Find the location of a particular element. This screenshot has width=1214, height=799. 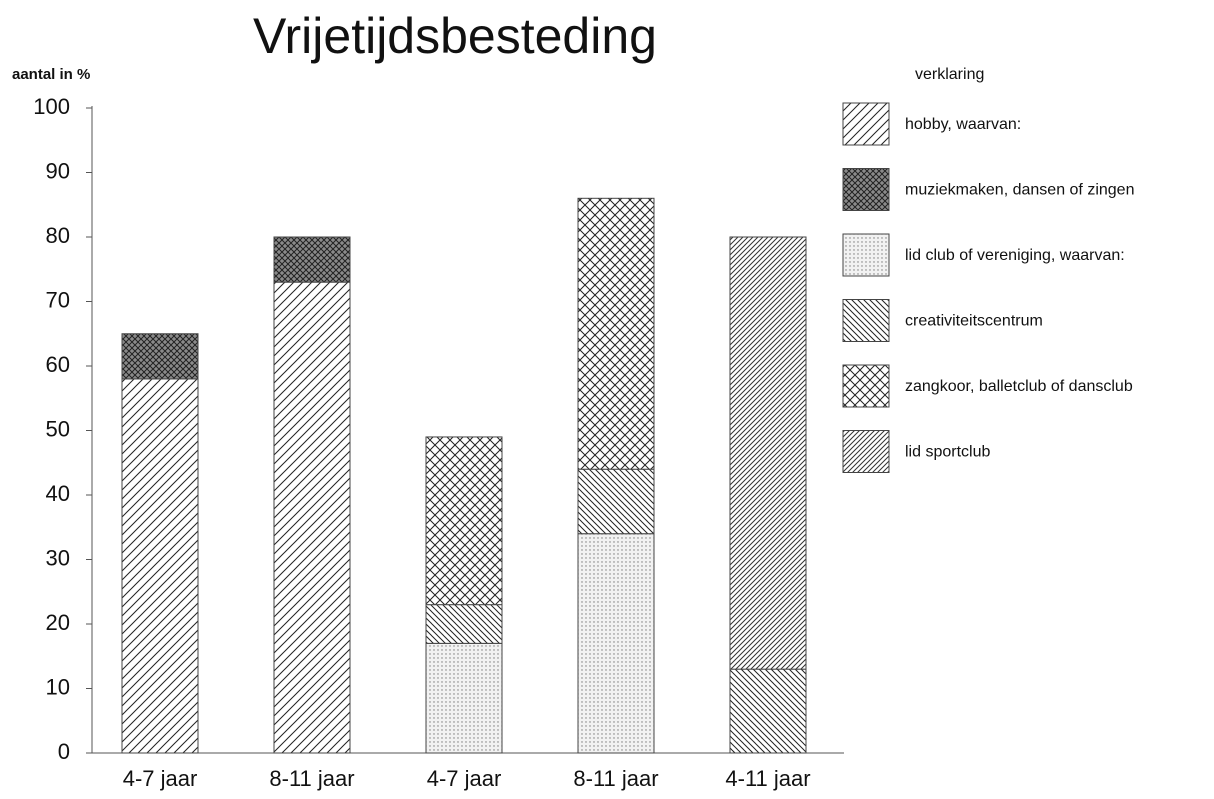

legend-label: creativiteitscentrum is located at coordinates (974, 321).